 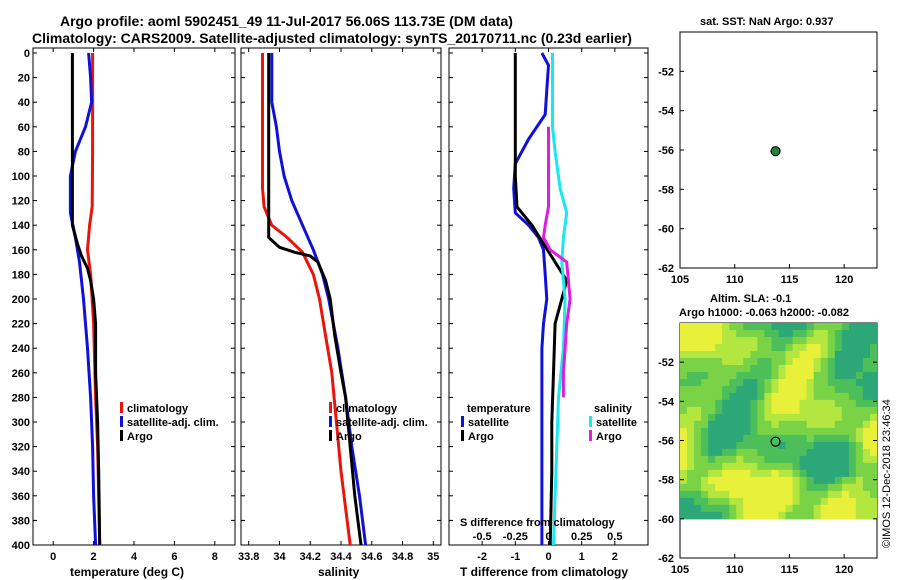 What do you see at coordinates (21, 275) in the screenshot?
I see `y-tick-label: 180` at bounding box center [21, 275].